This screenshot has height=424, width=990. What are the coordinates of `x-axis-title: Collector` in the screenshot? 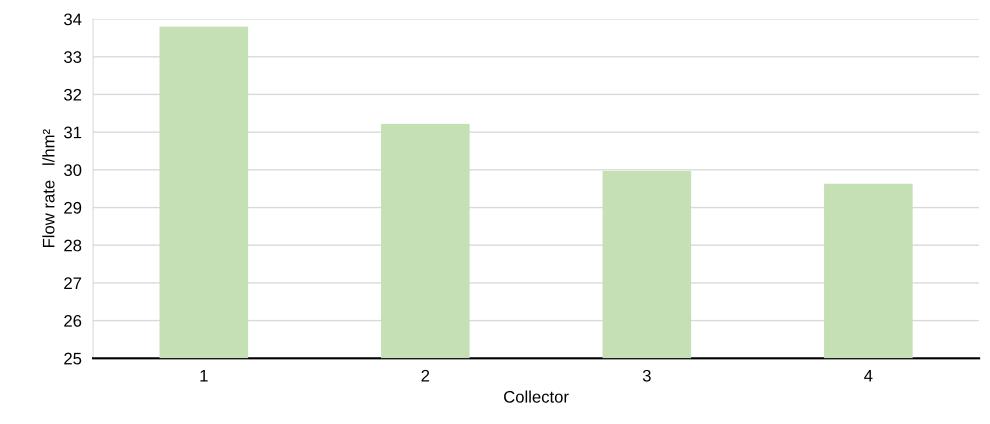 It's located at (536, 396).